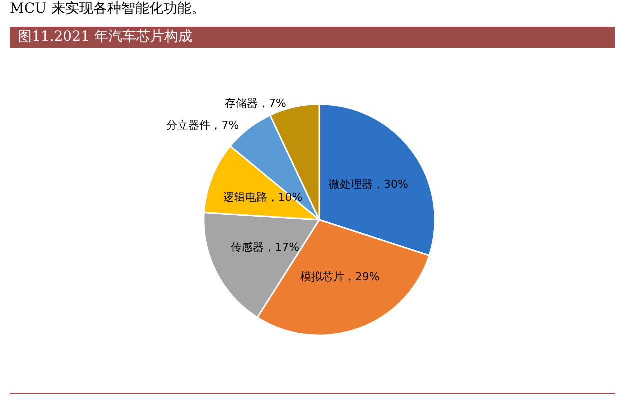 Image resolution: width=639 pixels, height=416 pixels. I want to click on slice-label: 微处理器，30%, so click(368, 184).